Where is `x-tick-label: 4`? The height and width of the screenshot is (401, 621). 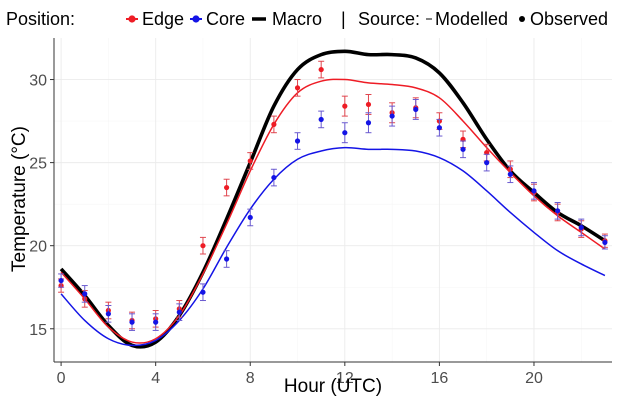 x-tick-label: 4 is located at coordinates (155, 378).